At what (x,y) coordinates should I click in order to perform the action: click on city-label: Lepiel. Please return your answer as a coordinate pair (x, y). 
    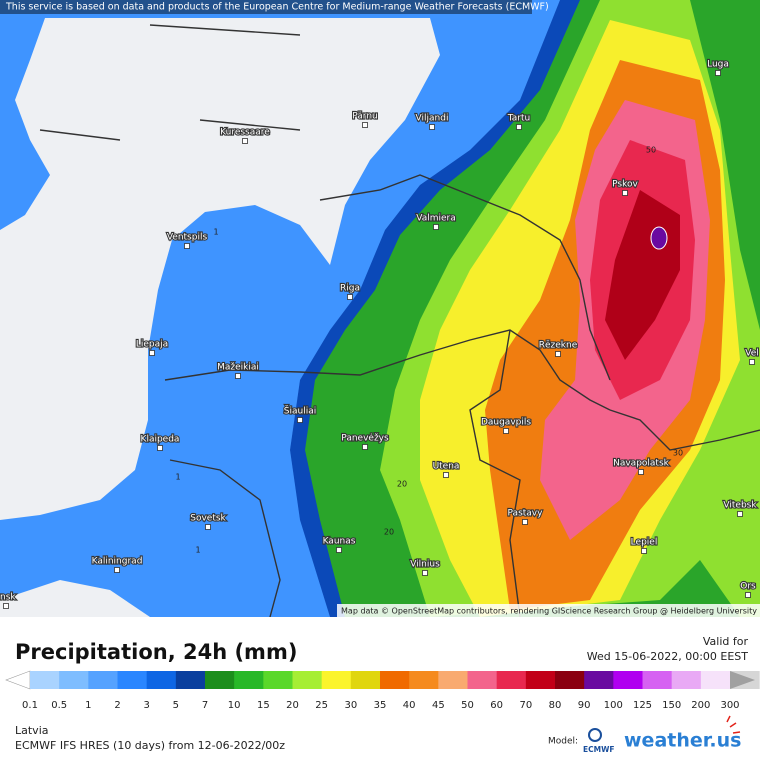
    Looking at the image, I should click on (644, 543).